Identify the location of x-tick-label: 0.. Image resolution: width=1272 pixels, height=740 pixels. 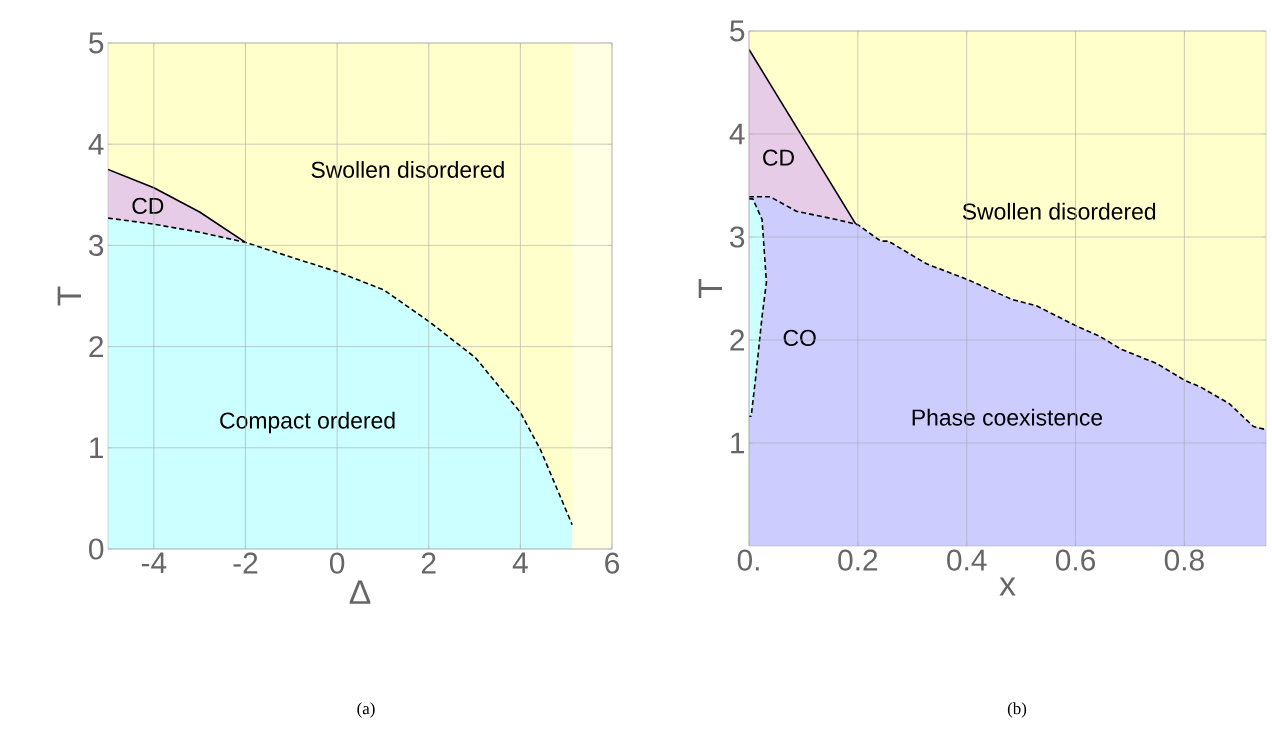
(748, 560).